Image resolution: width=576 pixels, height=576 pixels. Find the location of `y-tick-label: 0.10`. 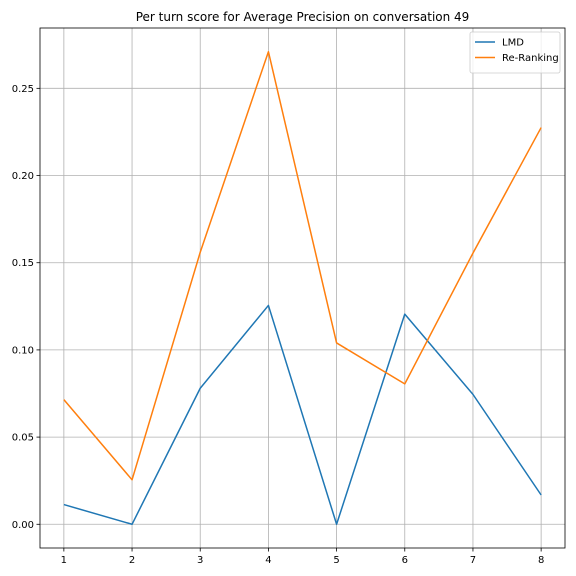

y-tick-label: 0.10 is located at coordinates (23, 350).